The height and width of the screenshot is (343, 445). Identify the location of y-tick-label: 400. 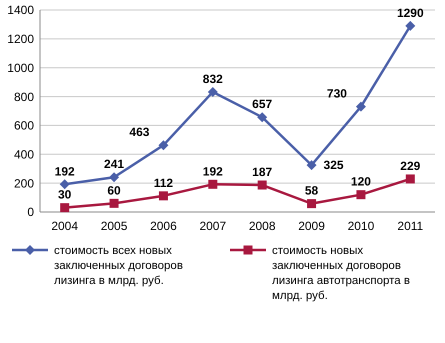
(24, 154).